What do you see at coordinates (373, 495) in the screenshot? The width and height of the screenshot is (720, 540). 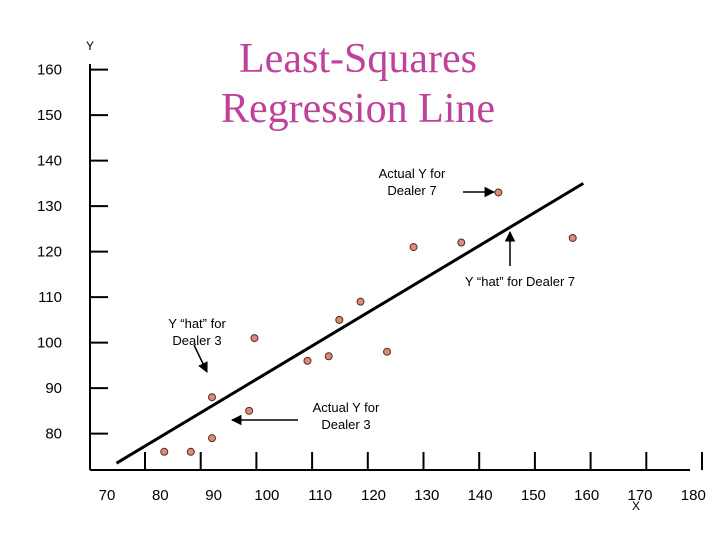 I see `x-tick-label: 120` at bounding box center [373, 495].